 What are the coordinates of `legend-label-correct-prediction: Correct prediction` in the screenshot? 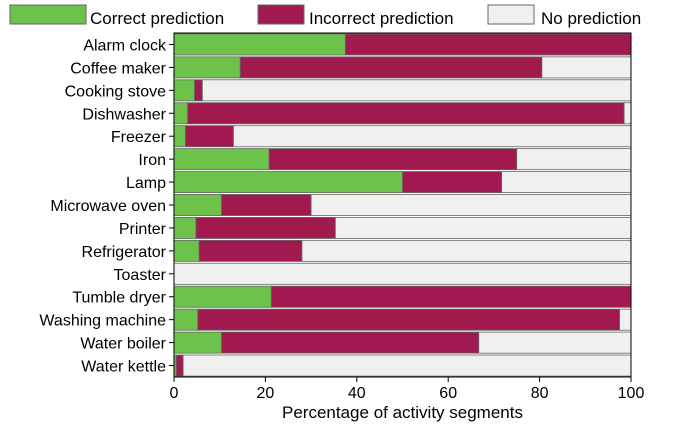 It's located at (157, 18).